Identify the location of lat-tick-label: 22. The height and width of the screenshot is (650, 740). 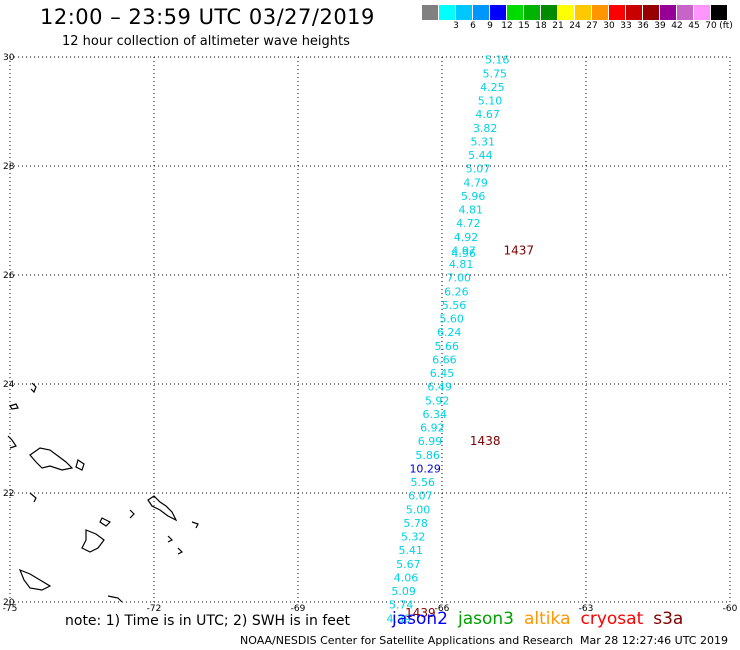
(8, 494).